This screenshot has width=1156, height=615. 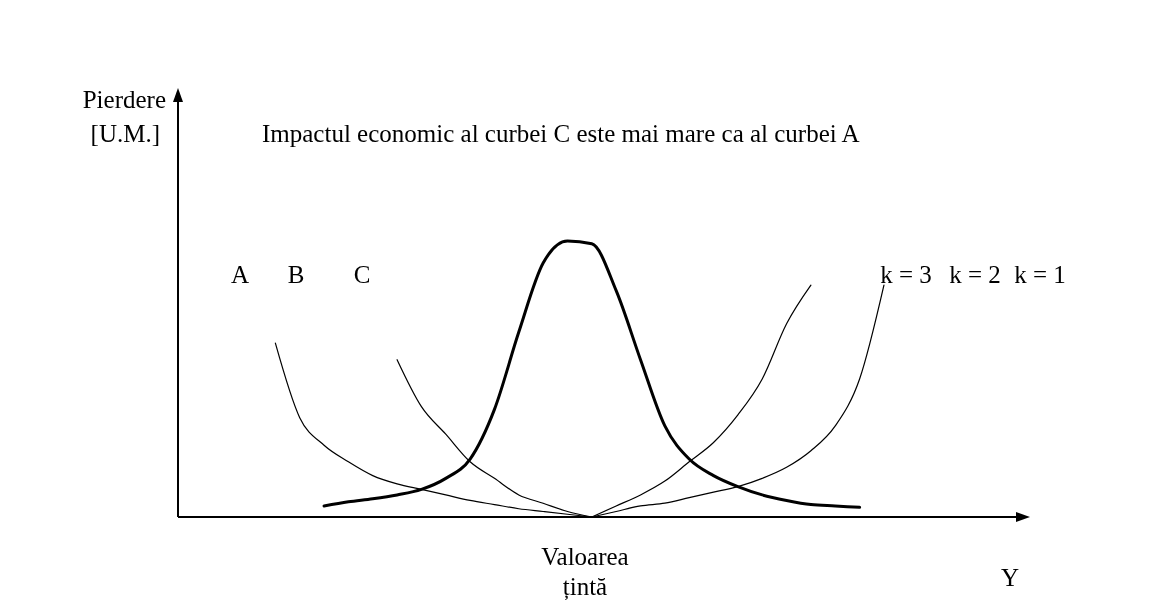 I want to click on annotation: B, so click(x=296, y=274).